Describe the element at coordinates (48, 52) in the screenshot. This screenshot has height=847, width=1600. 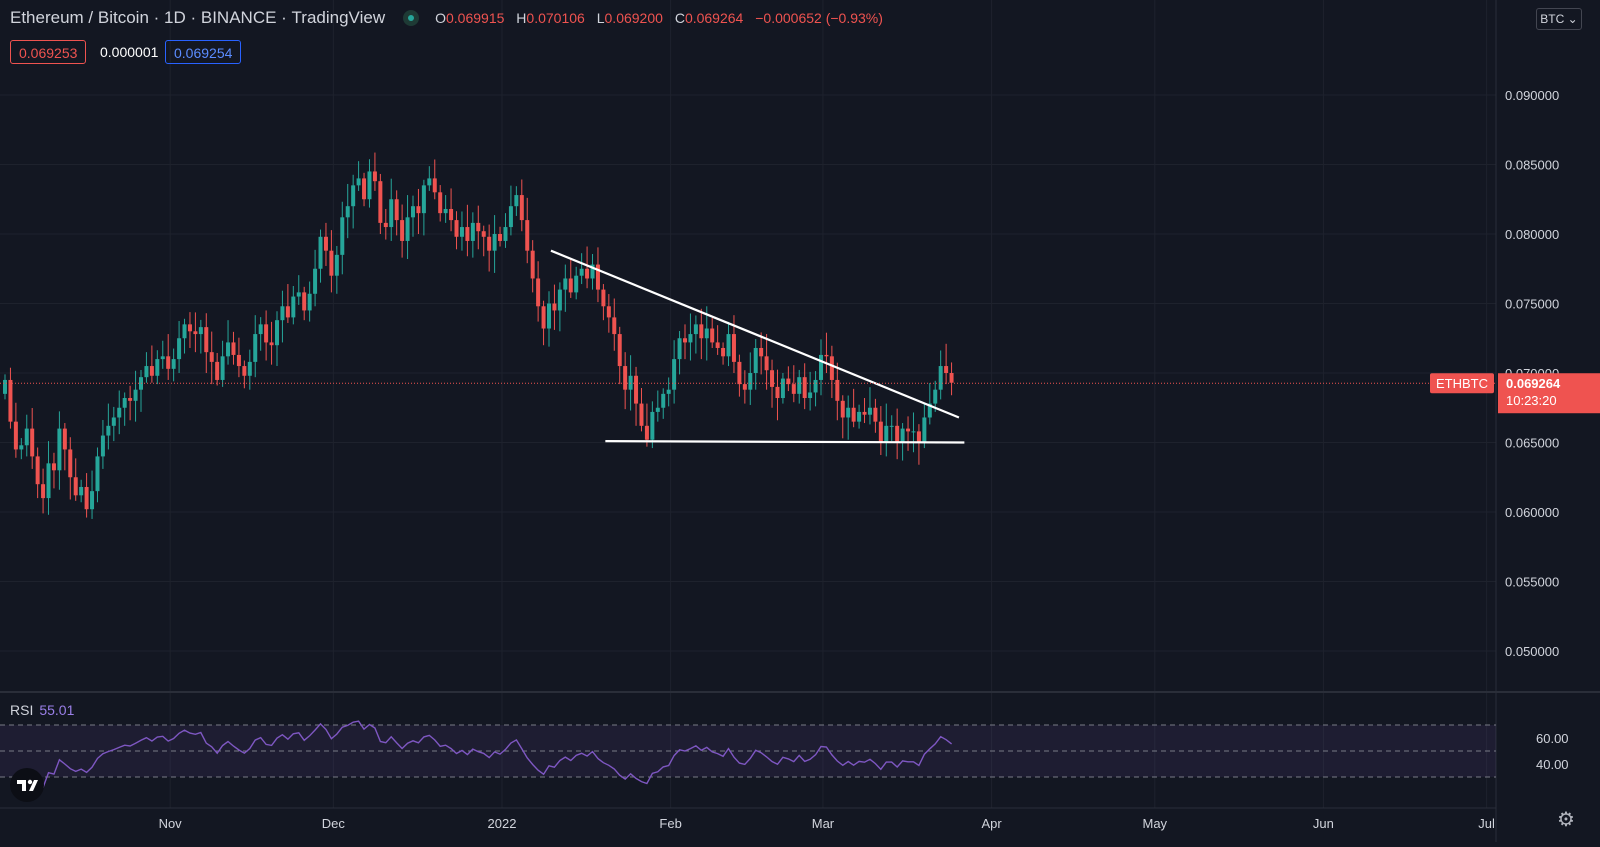
I see `sell-price-button: 0.069253` at that location.